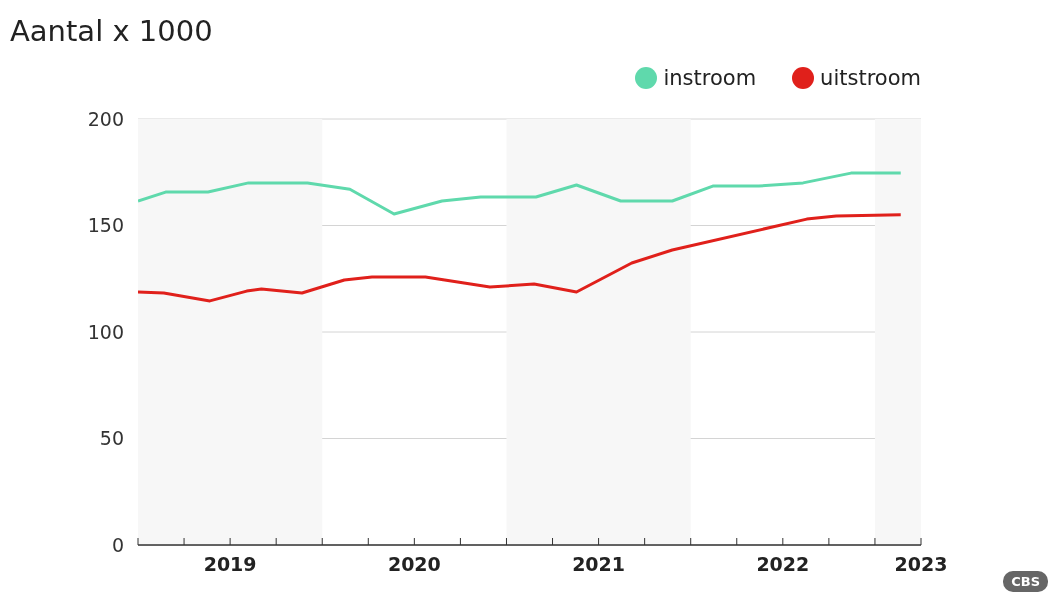 The height and width of the screenshot is (594, 1048). Describe the element at coordinates (783, 564) in the screenshot. I see `x-tick-label: 2022` at that location.